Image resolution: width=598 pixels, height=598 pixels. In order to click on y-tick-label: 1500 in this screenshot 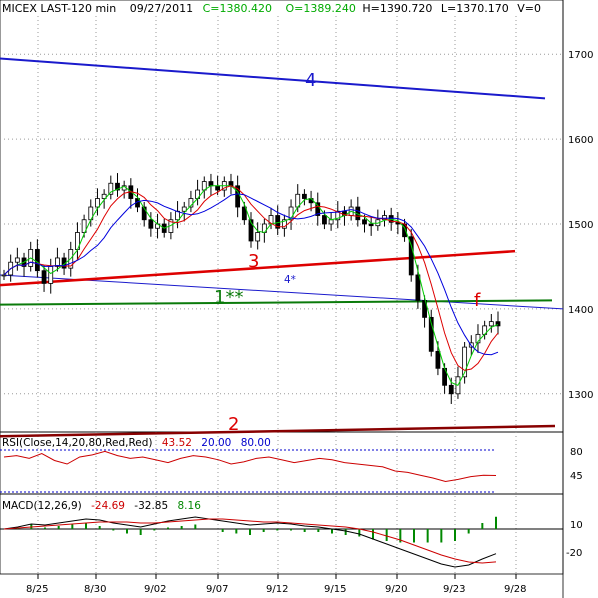, I will do `click(580, 225)`.